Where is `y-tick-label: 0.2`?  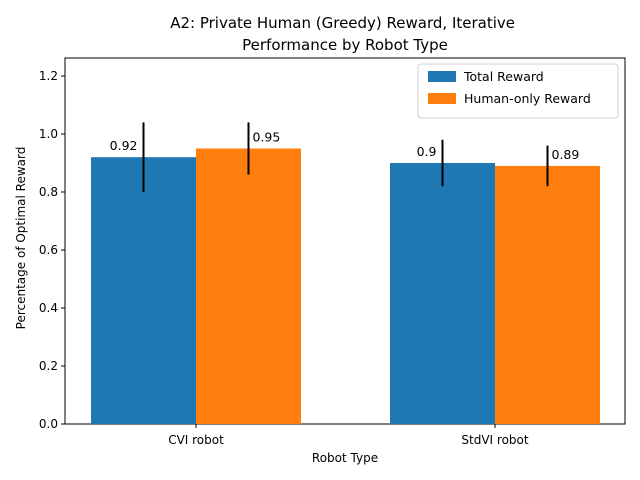 y-tick-label: 0.2 is located at coordinates (48, 366).